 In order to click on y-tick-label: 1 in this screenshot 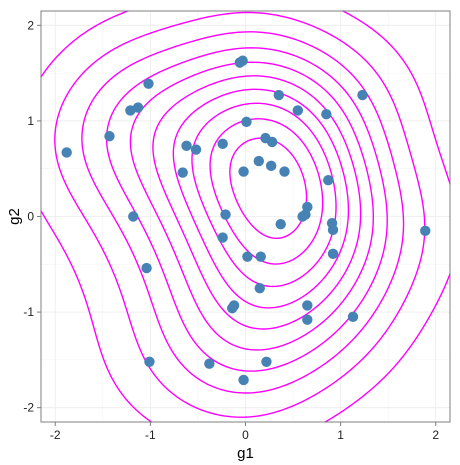, I will do `click(30, 121)`.